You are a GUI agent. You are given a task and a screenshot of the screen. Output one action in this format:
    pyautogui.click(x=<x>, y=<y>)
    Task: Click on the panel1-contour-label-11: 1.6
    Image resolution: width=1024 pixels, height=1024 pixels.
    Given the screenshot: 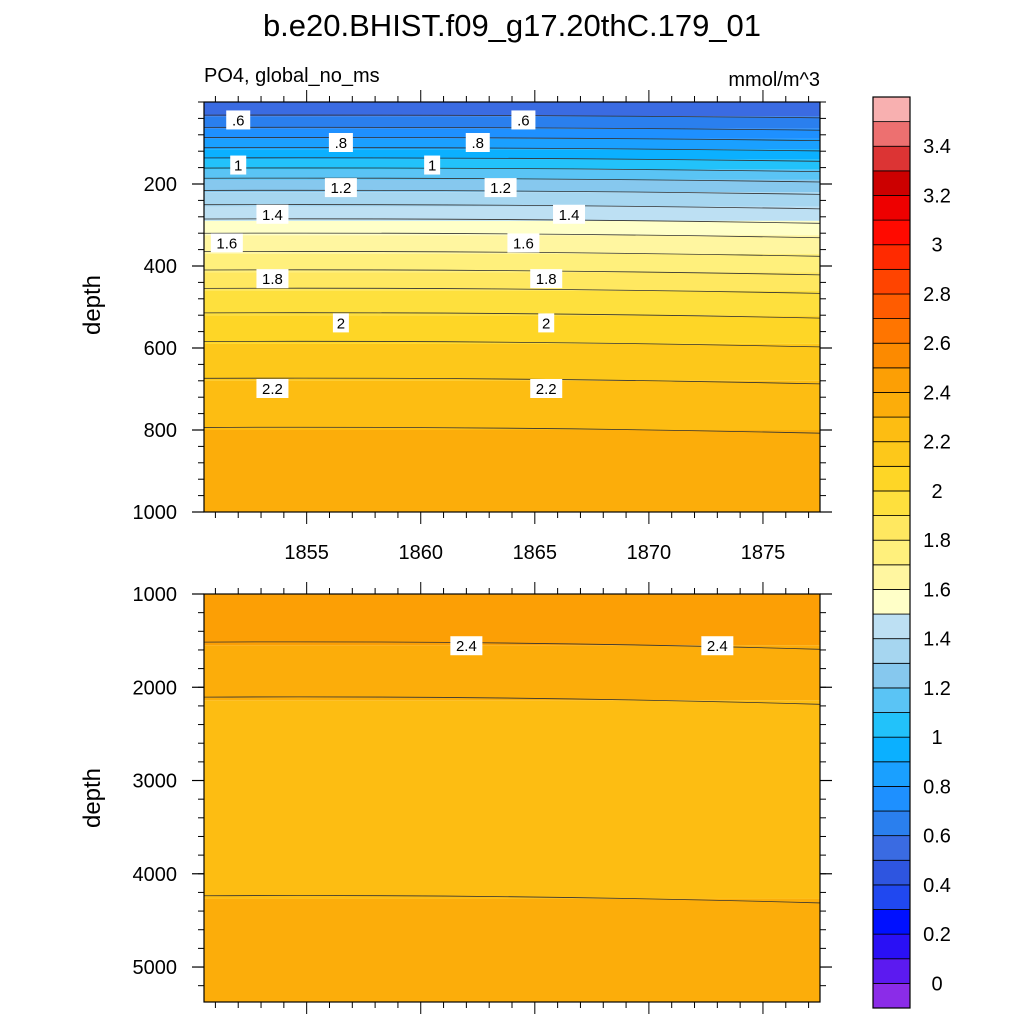 What is the action you would take?
    pyautogui.click(x=523, y=243)
    